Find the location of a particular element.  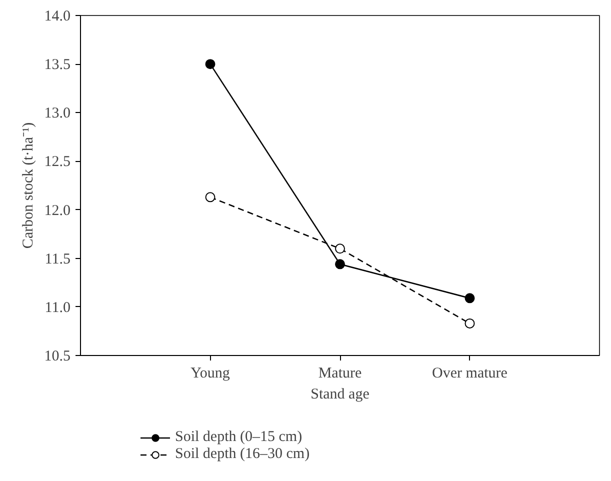

y-tick-label: 13.0 is located at coordinates (57, 114).